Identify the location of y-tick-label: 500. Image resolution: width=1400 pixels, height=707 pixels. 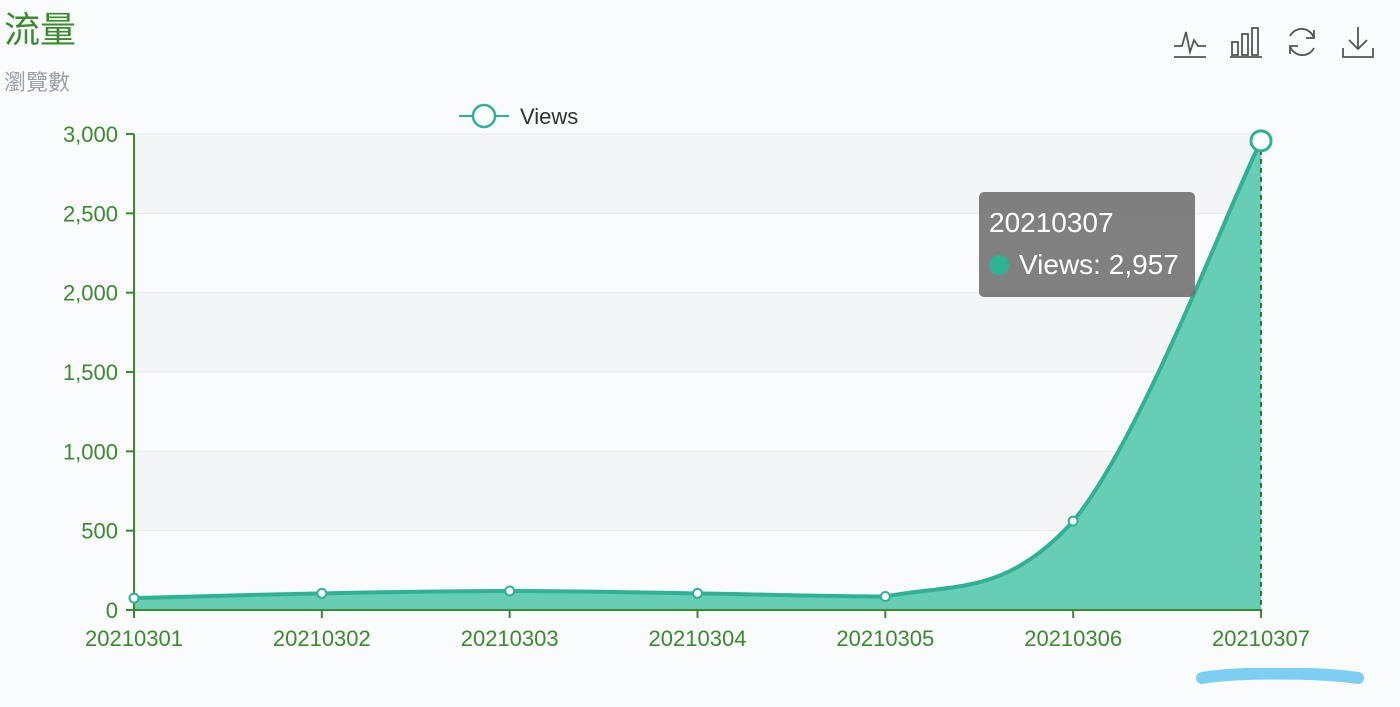
(99, 531).